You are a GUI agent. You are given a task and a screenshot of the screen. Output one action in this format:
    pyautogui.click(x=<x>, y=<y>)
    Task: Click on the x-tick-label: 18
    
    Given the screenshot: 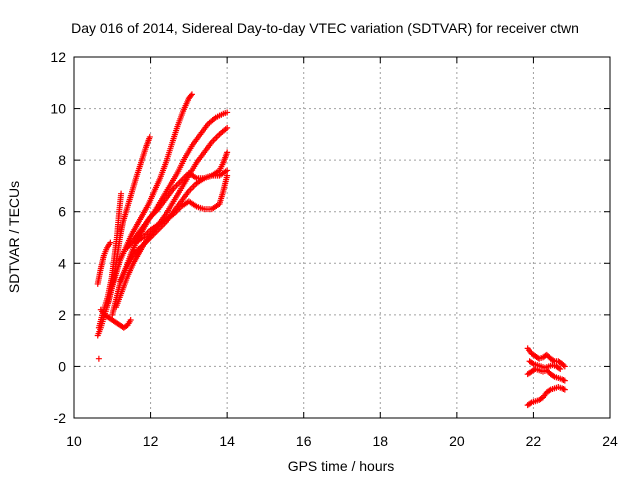 What is the action you would take?
    pyautogui.click(x=380, y=441)
    